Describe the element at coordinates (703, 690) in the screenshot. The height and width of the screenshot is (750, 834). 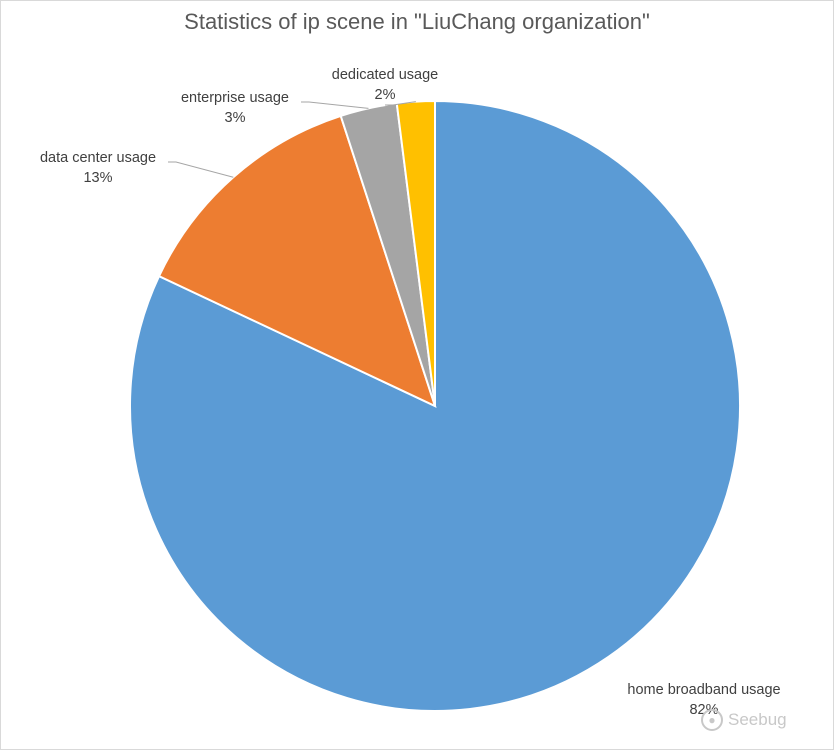
I see `category-label-home-broadband-usage: home broadband usage` at that location.